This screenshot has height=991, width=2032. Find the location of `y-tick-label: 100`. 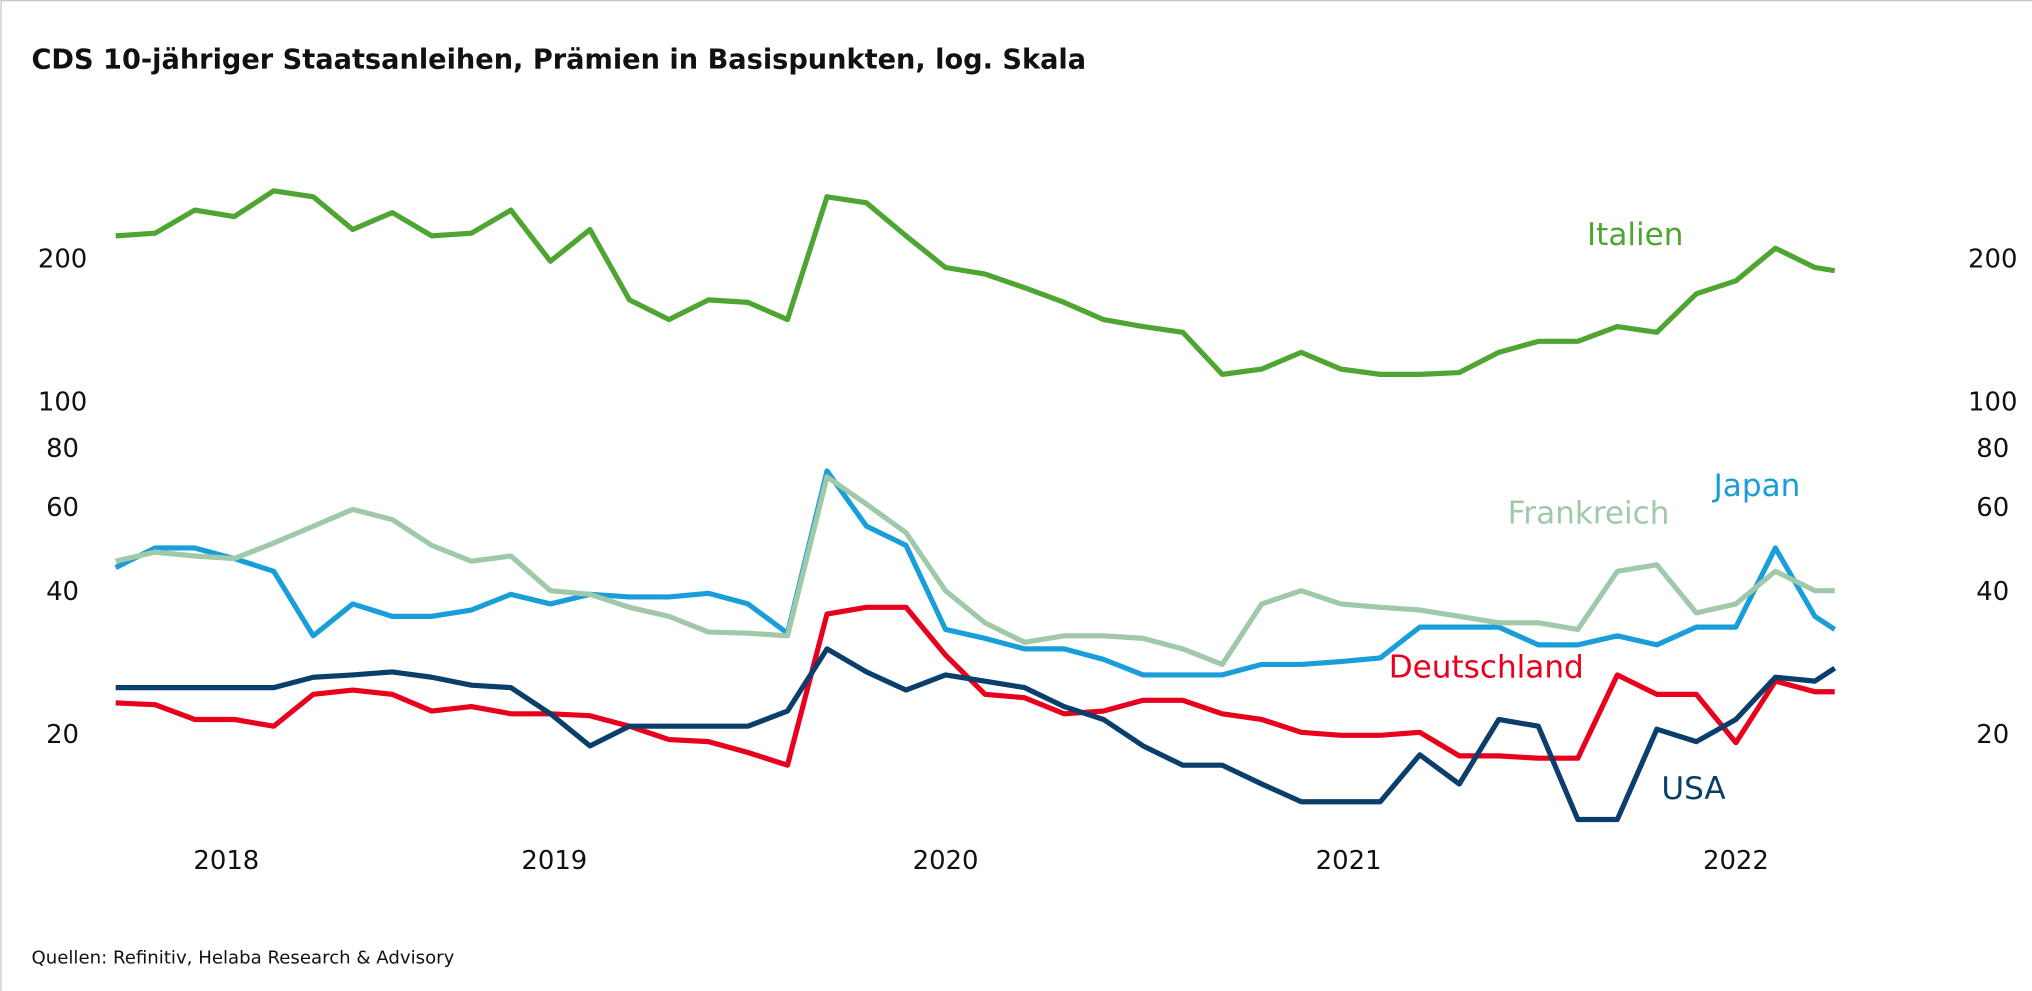

y-tick-label: 100 is located at coordinates (62, 403).